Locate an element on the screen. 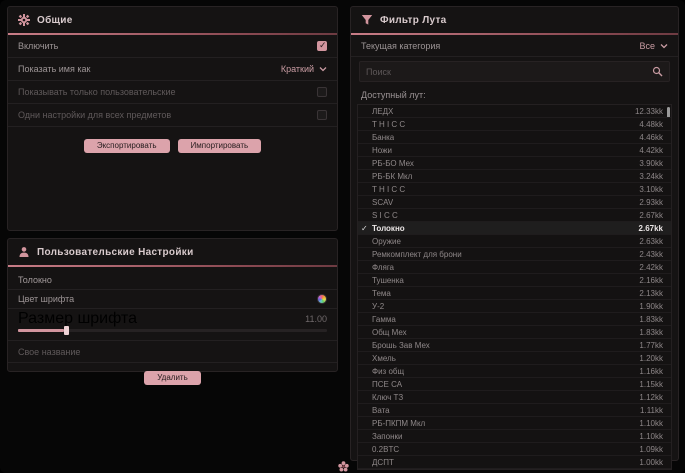  loot-item-value: 1.77kk is located at coordinates (651, 345).